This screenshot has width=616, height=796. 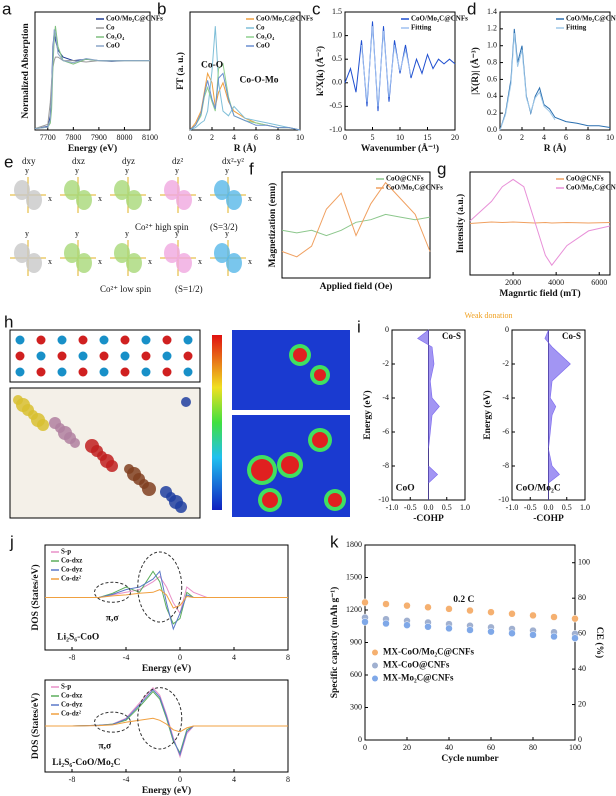 What do you see at coordinates (505, 397) in the screenshot?
I see `y-tick-label: -4` at bounding box center [505, 397].